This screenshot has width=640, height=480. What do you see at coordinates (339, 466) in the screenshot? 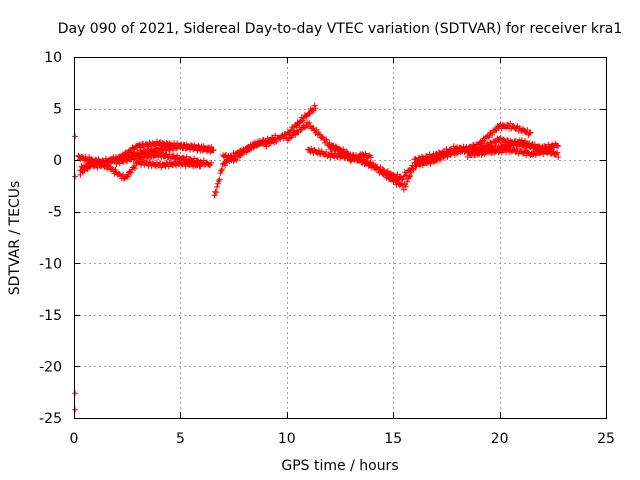
I see `x-axis-label: GPS time / hours` at bounding box center [339, 466].